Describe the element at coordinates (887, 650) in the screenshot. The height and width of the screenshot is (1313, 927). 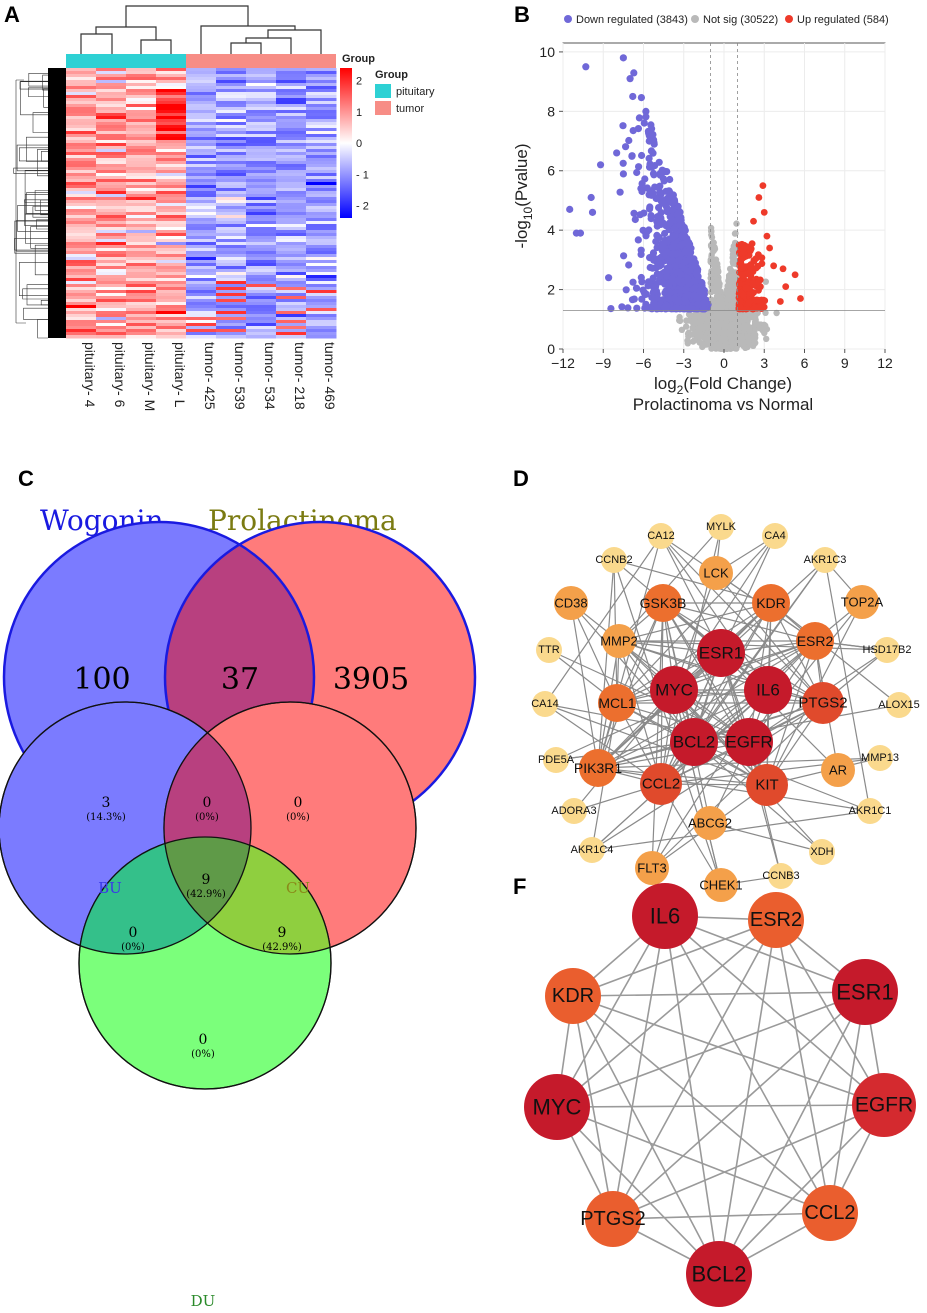
I see `network-node-hsd17b2: HSD17B2` at that location.